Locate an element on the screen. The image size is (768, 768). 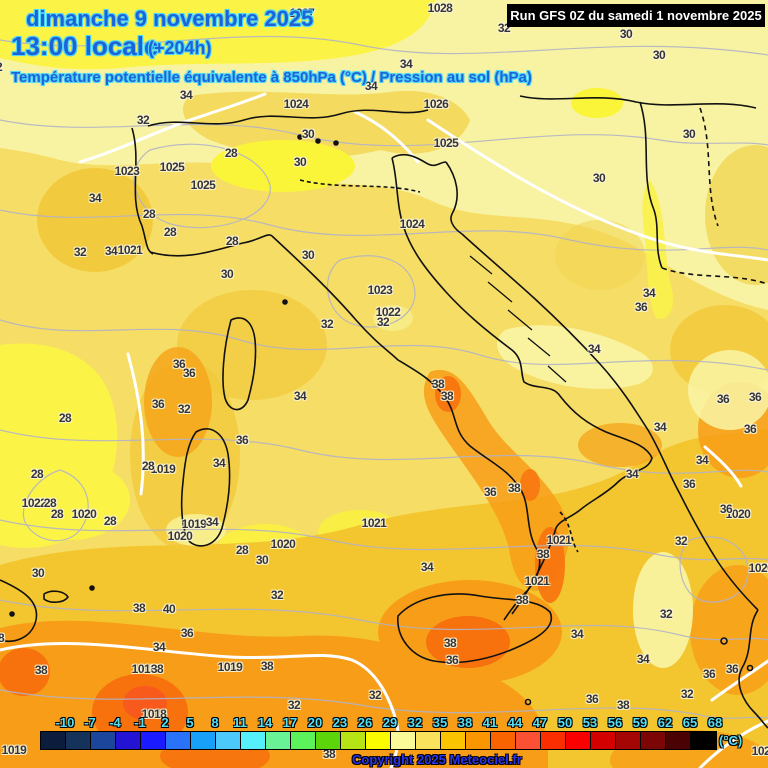
pressure-label: 1026 is located at coordinates (436, 104).